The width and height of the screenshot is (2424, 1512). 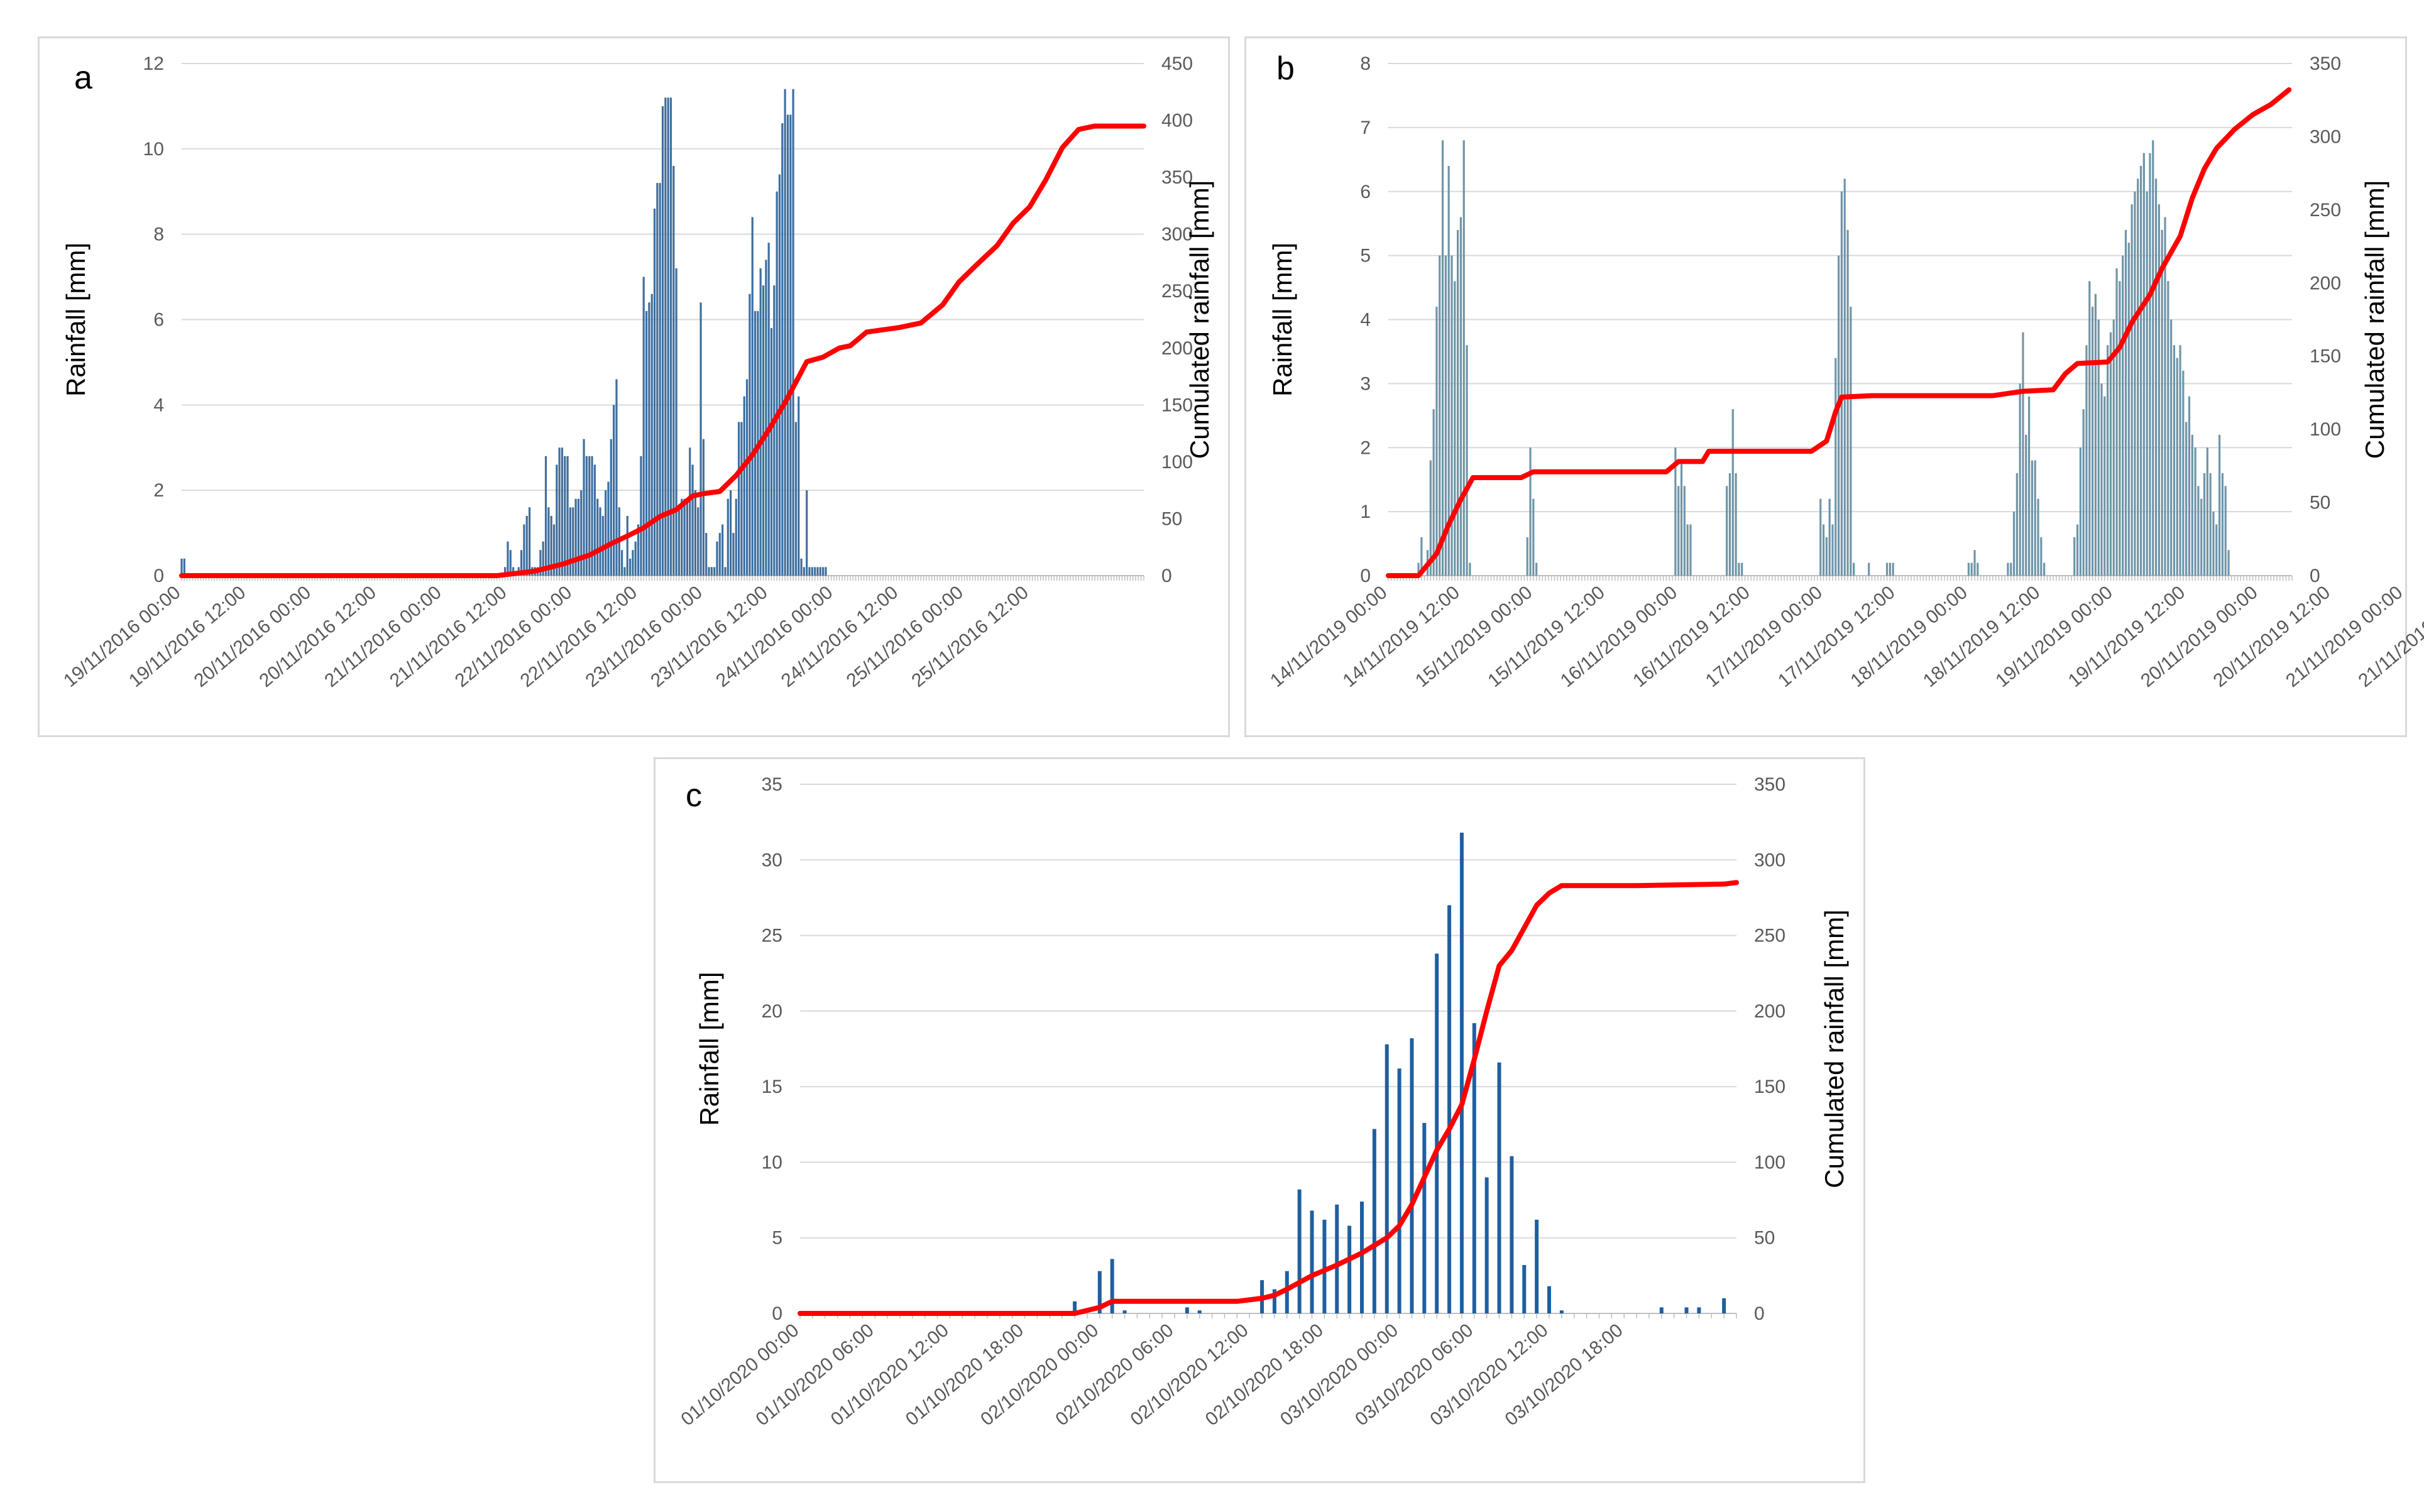 What do you see at coordinates (1365, 256) in the screenshot?
I see `y-tick-label: 5` at bounding box center [1365, 256].